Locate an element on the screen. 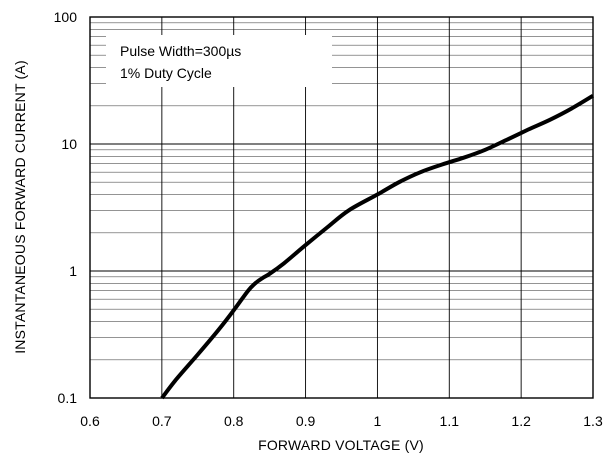 The width and height of the screenshot is (614, 458). annotation-background is located at coordinates (219, 61).